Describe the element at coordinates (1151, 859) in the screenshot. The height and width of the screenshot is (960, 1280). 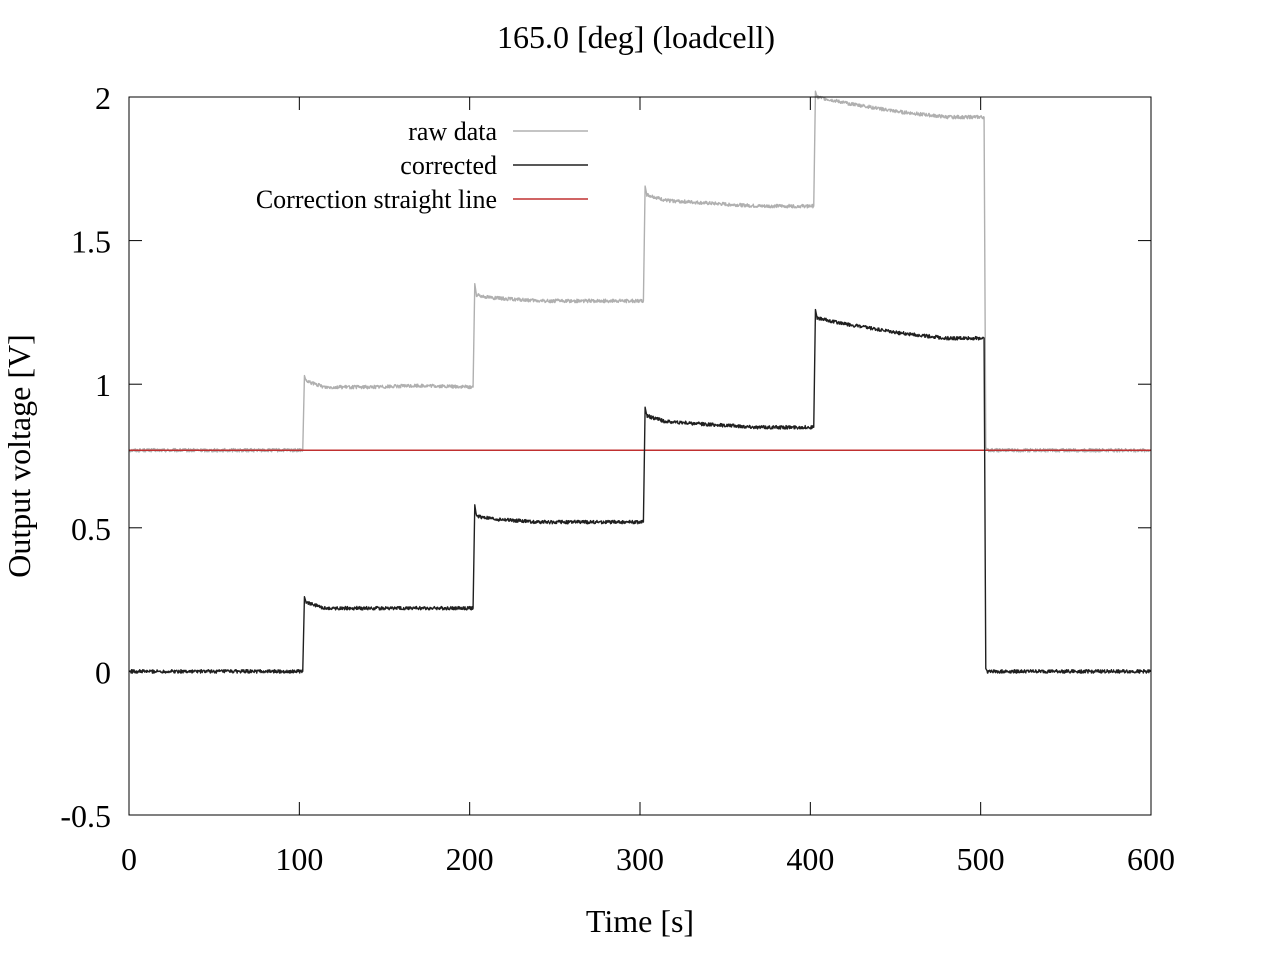
I see `x-tick-label: 600` at that location.